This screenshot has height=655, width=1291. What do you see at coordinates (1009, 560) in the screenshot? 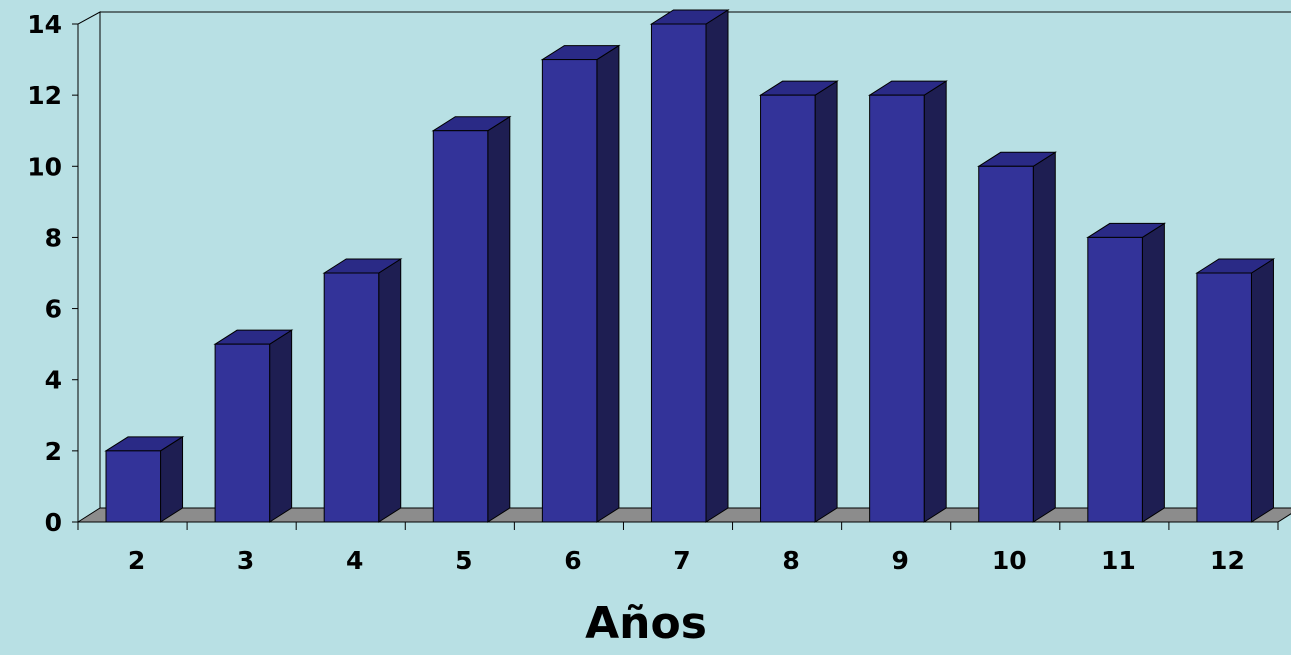
I see `x-tick-label: 10` at bounding box center [1009, 560].